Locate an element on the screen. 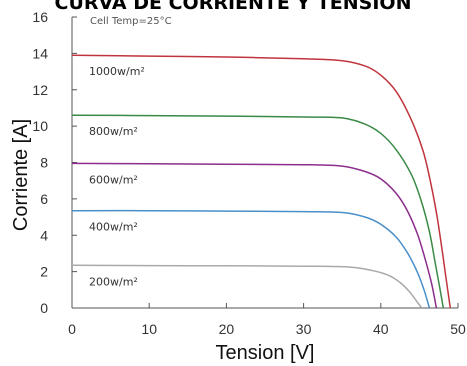 This screenshot has height=366, width=467. y-tick-label: 16 is located at coordinates (40, 17).